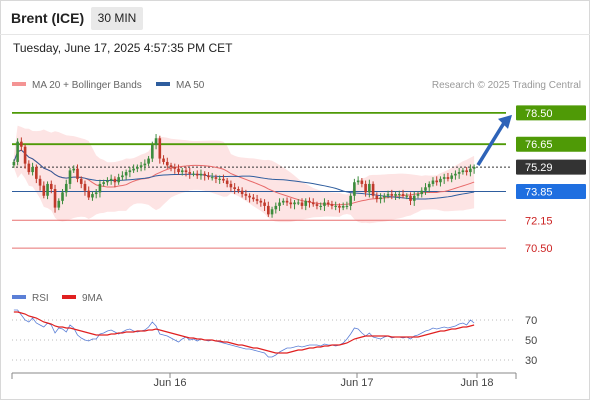 Image resolution: width=590 pixels, height=400 pixels. Describe the element at coordinates (190, 85) in the screenshot. I see `legend-ma50-label: MA 50` at that location.